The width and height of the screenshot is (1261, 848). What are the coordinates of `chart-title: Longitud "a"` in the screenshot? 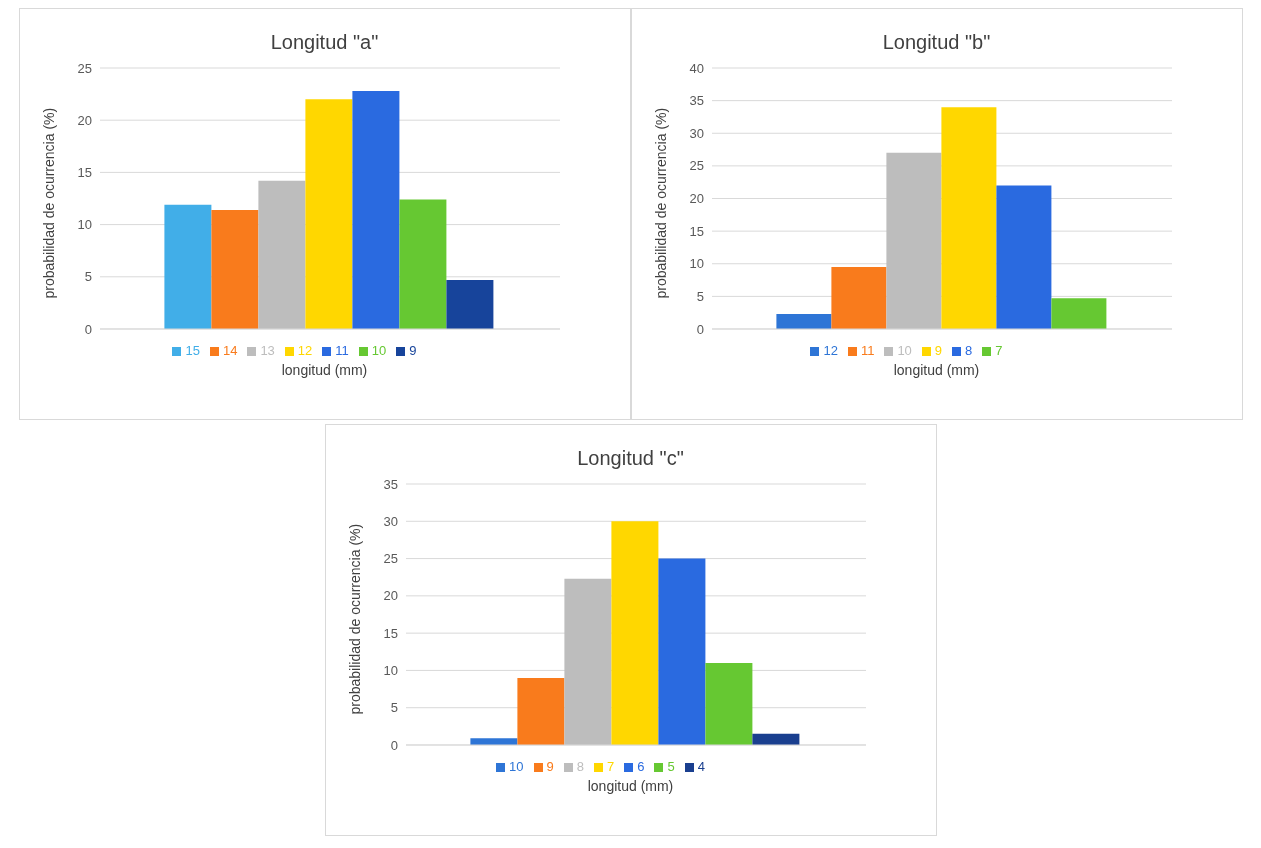 It's located at (324, 42).